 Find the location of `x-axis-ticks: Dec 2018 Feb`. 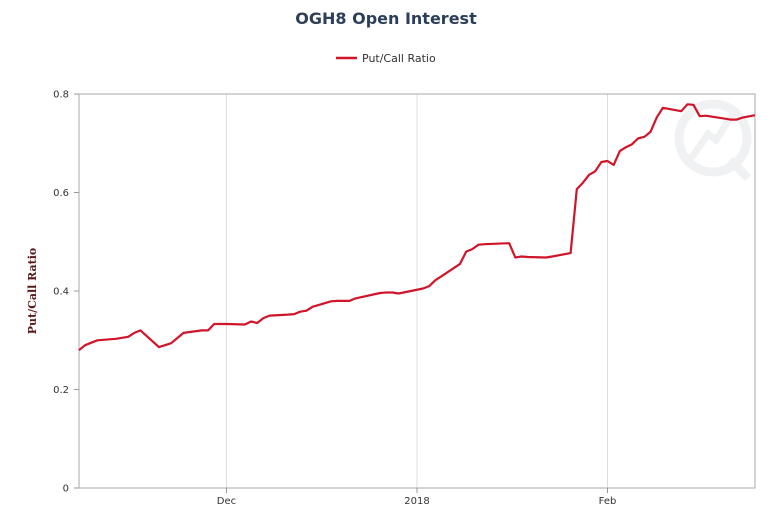

x-axis-ticks: Dec 2018 Feb is located at coordinates (417, 497).